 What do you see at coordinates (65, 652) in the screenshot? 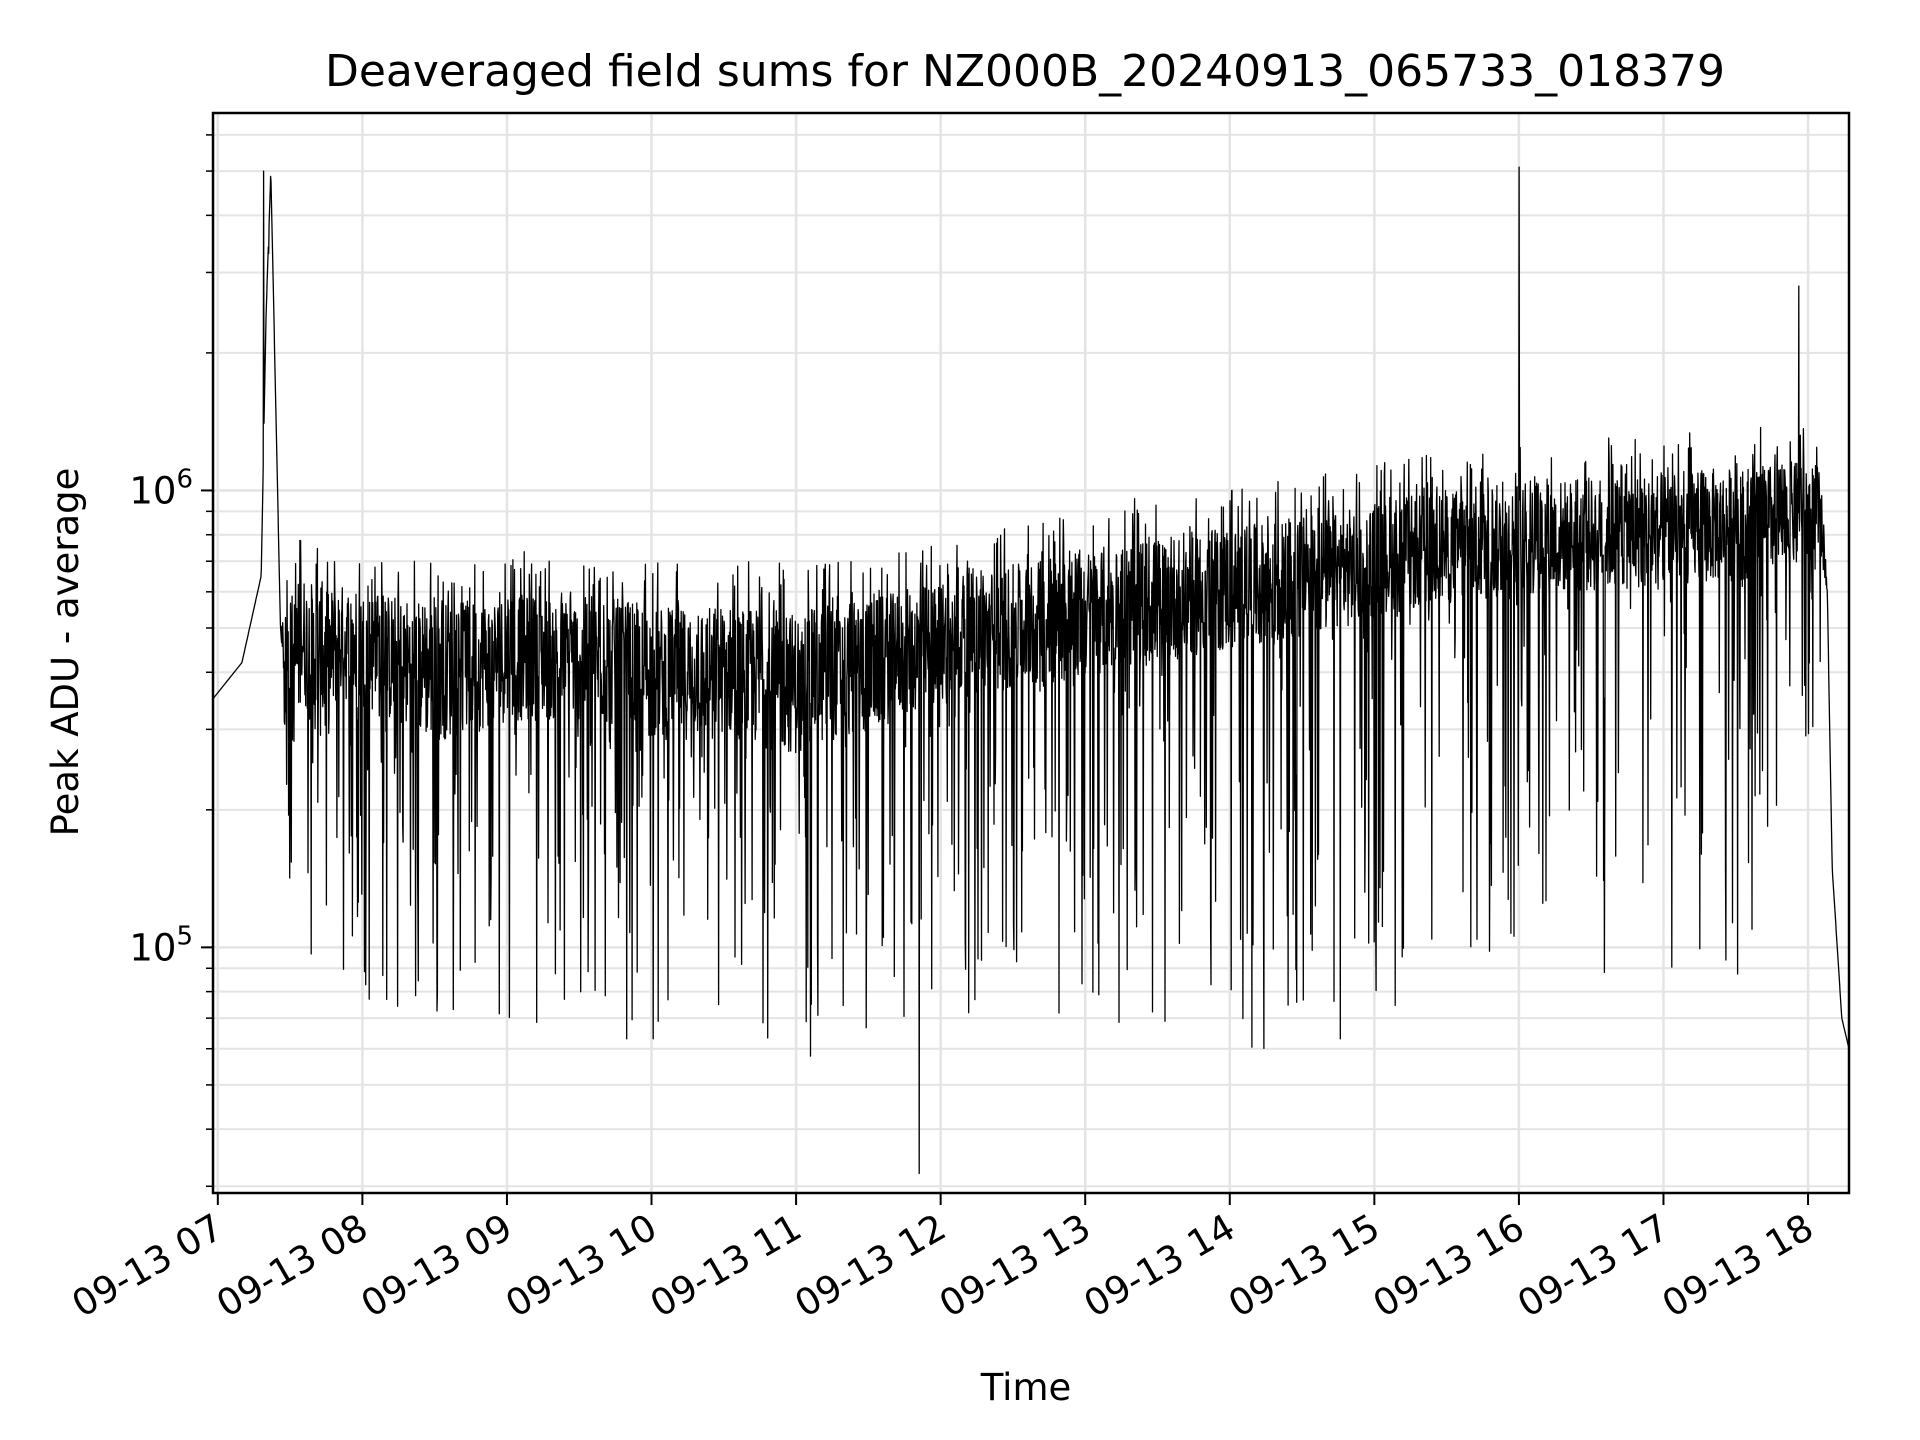
I see `y-axis-label: Peak ADU - average` at bounding box center [65, 652].